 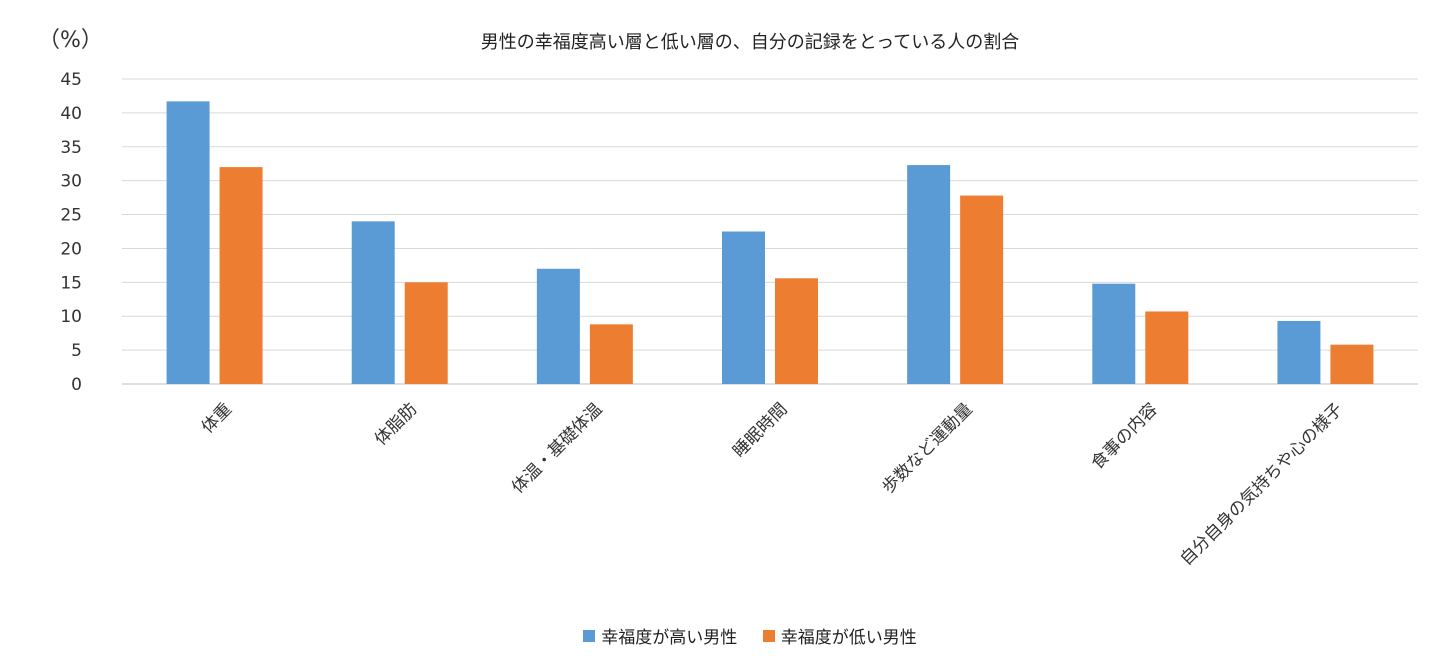 What do you see at coordinates (217, 418) in the screenshot?
I see `x-tick-label: 体重` at bounding box center [217, 418].